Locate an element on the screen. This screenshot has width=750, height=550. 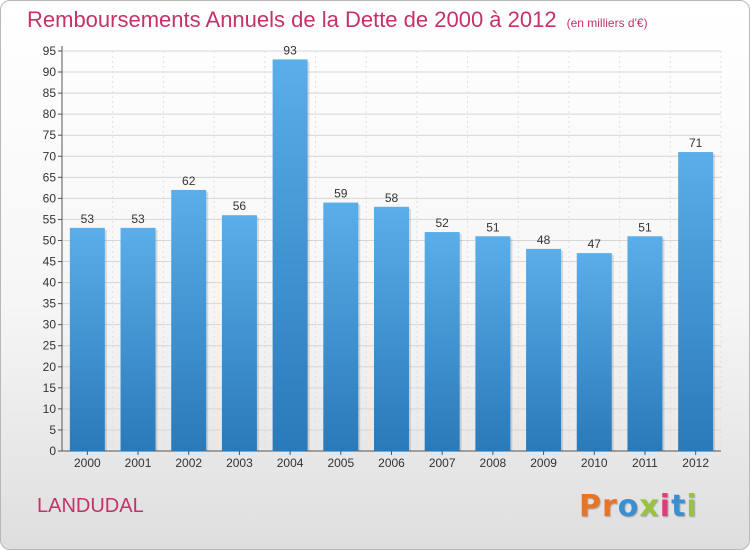
chart-unit: (en milliers d'€) is located at coordinates (607, 23).